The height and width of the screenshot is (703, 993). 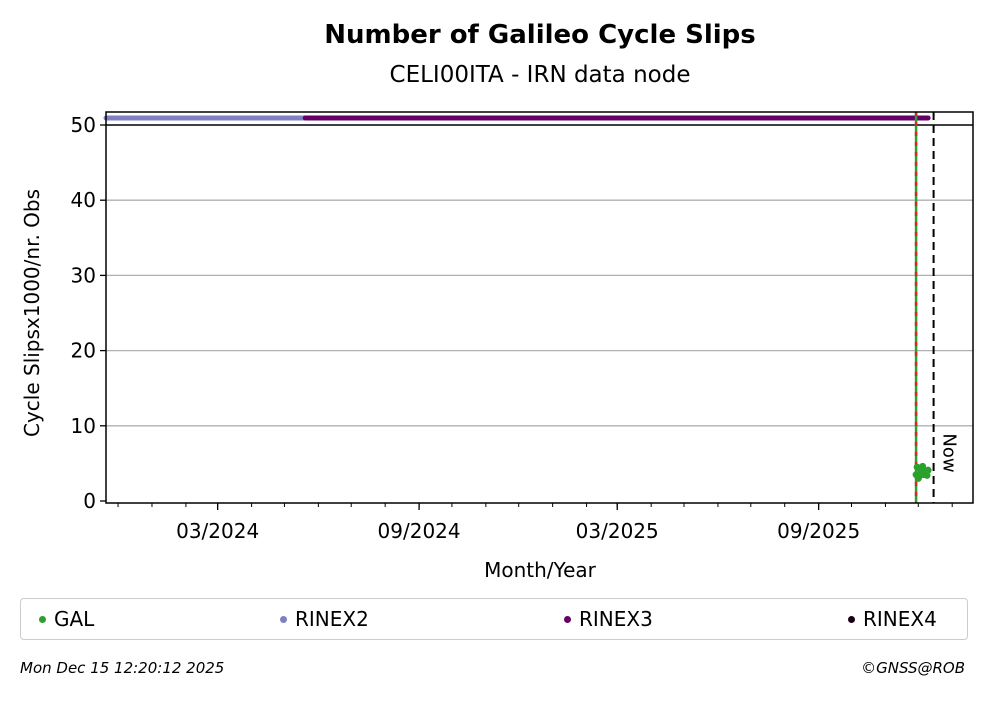 What do you see at coordinates (83, 351) in the screenshot?
I see `y-tick-label: 20` at bounding box center [83, 351].